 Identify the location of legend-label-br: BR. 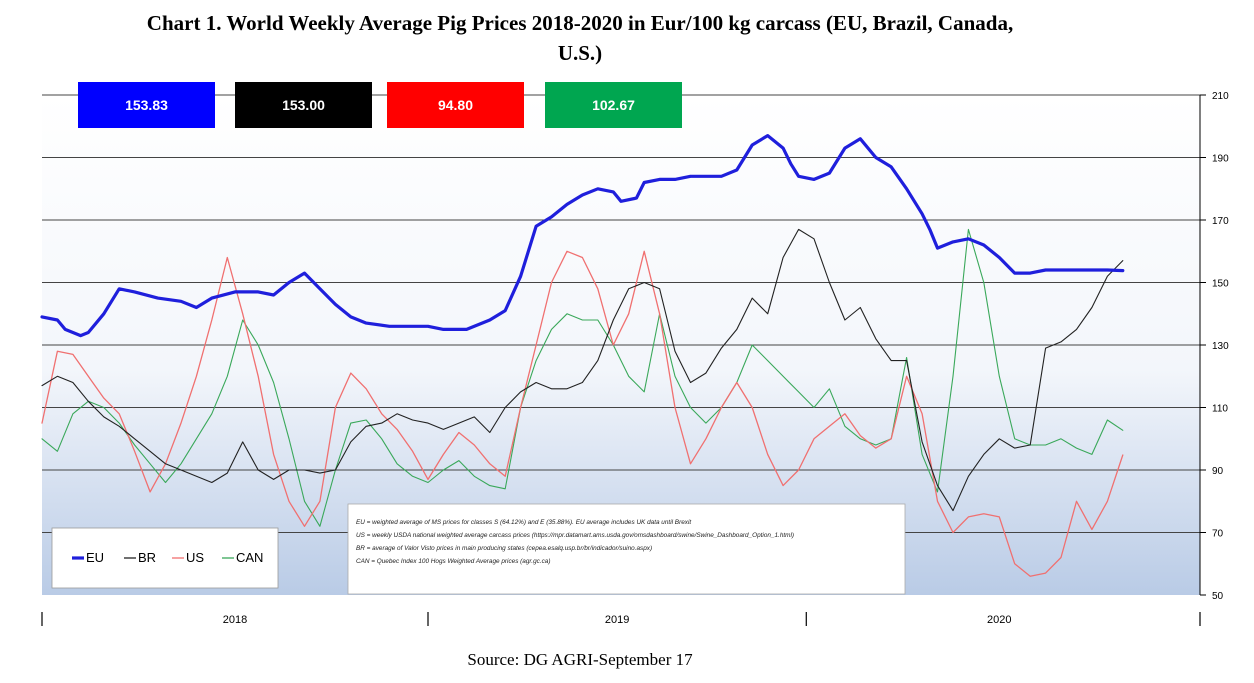
(147, 557).